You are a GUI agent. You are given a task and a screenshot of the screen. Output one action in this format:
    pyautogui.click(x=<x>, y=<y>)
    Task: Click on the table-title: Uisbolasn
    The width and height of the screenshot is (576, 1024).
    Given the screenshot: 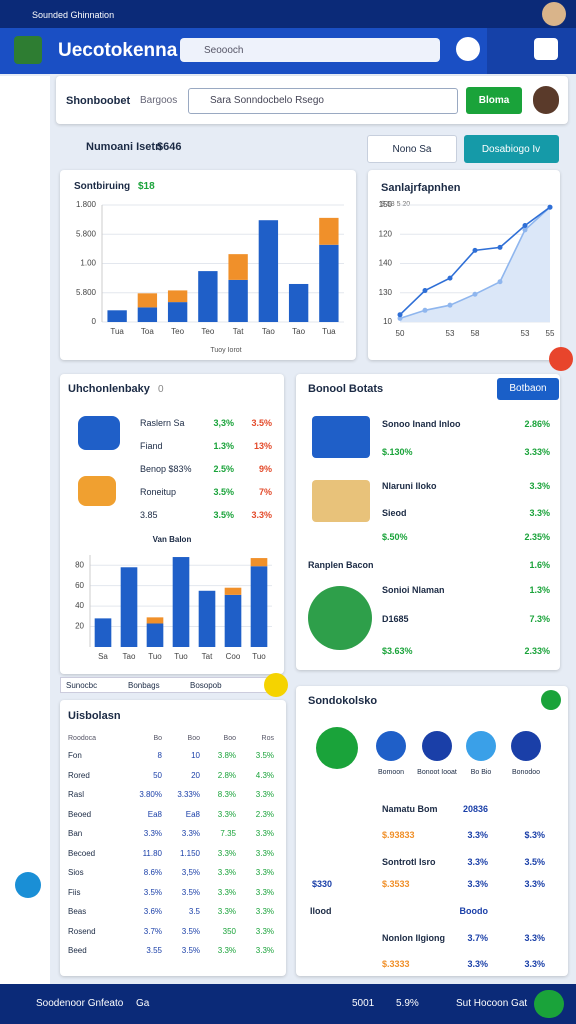 What is the action you would take?
    pyautogui.click(x=94, y=716)
    